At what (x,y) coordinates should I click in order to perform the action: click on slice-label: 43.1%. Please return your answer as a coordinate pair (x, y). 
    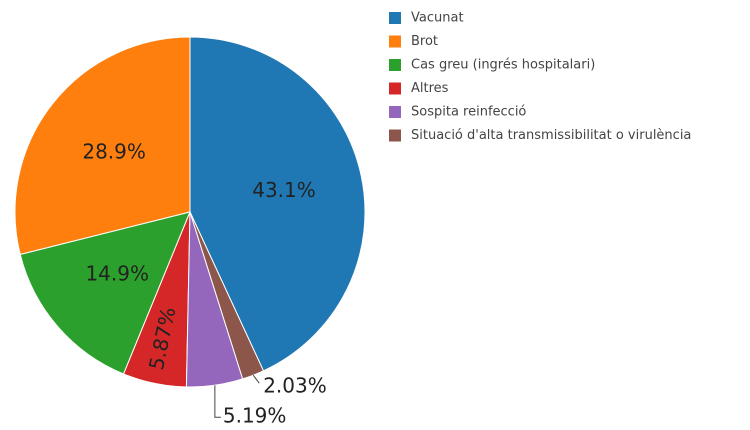
    Looking at the image, I should click on (284, 190).